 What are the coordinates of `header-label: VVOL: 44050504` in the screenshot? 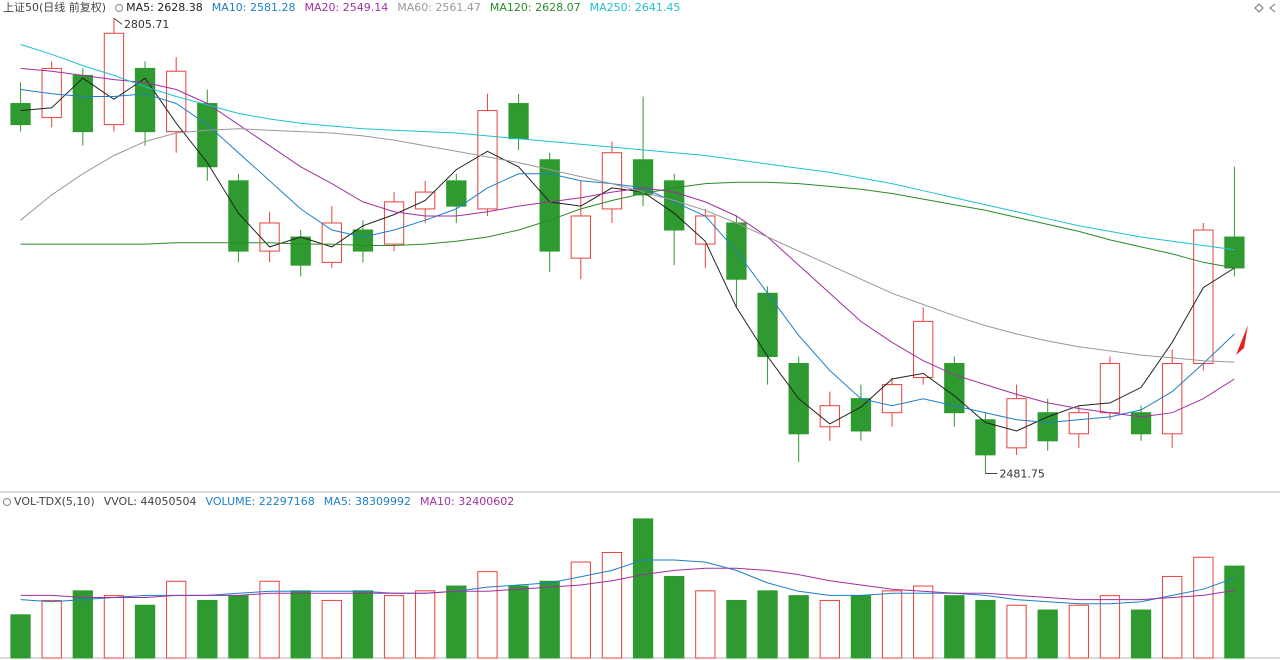 It's located at (150, 501).